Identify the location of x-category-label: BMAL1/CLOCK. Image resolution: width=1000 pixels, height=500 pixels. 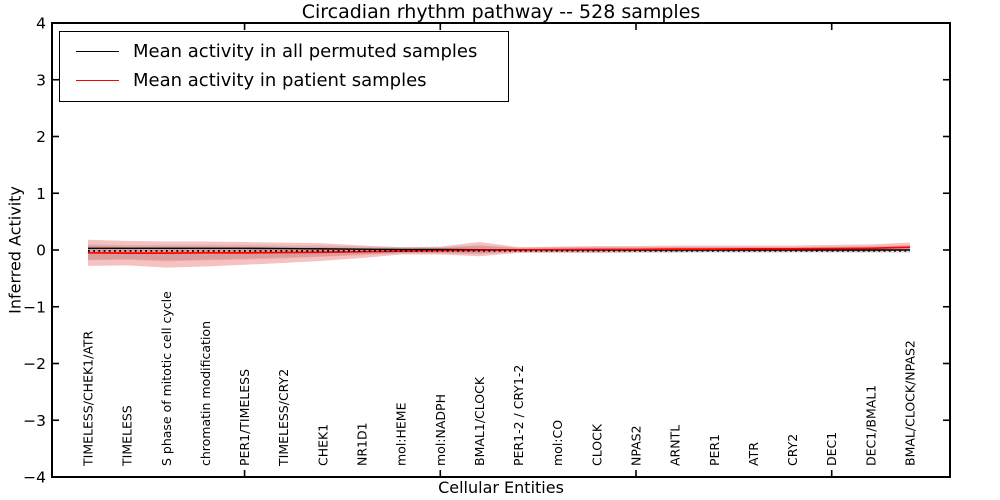
(479, 421).